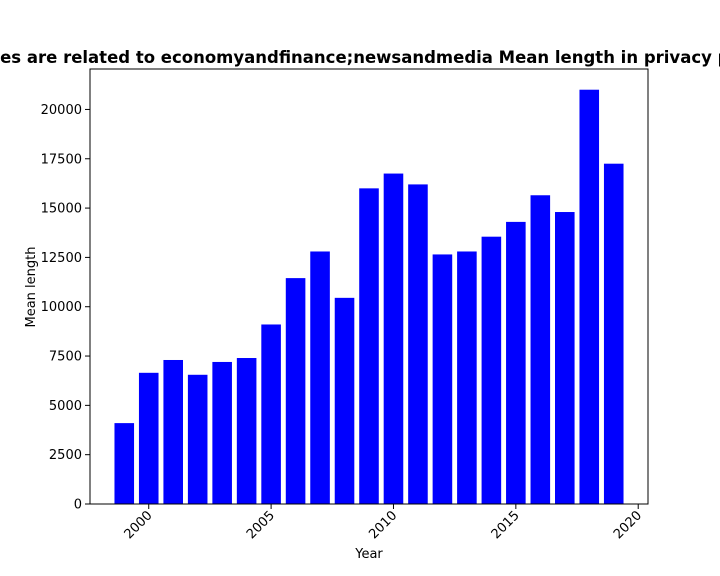 The width and height of the screenshot is (720, 576). I want to click on x-axis-label: Year, so click(368, 554).